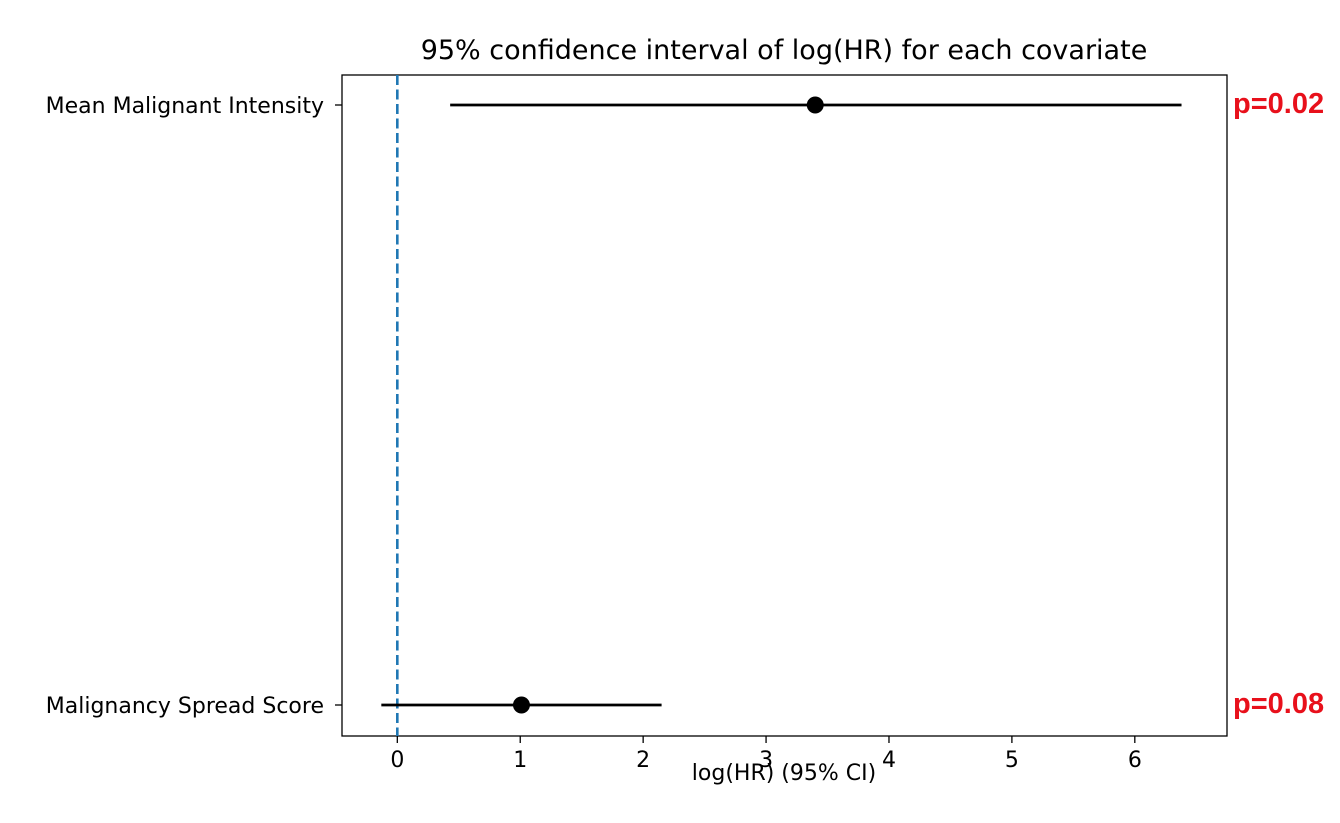  Describe the element at coordinates (185, 106) in the screenshot. I see `y-tick-label: Mean Malignant Intensity` at that location.